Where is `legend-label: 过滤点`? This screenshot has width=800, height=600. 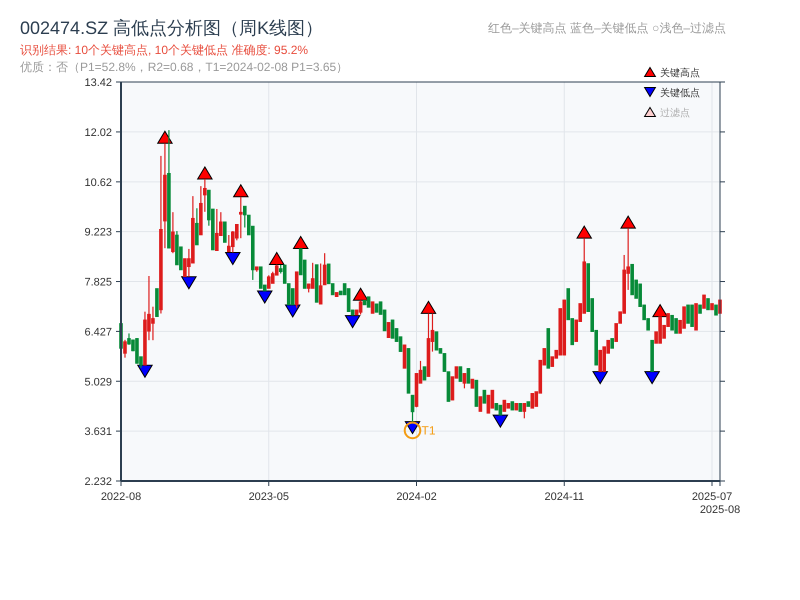 legend-label: 过滤点 is located at coordinates (675, 113).